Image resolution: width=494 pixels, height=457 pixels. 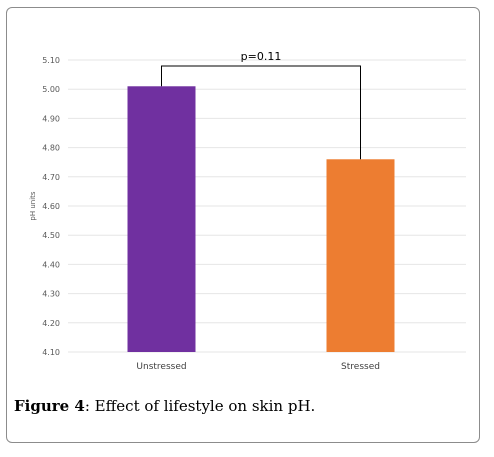 I want to click on y-tick-label: 4.70, so click(x=51, y=177).